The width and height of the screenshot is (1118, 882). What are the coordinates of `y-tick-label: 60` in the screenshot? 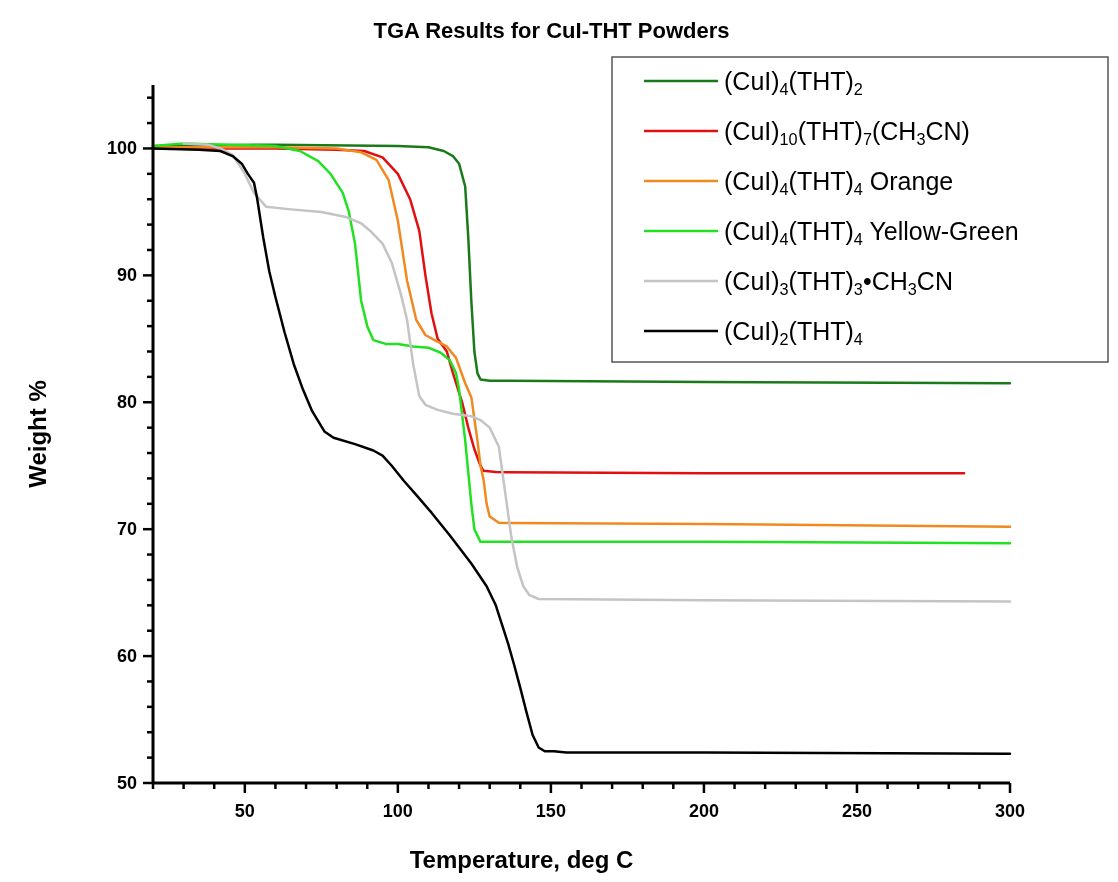 It's located at (126, 656).